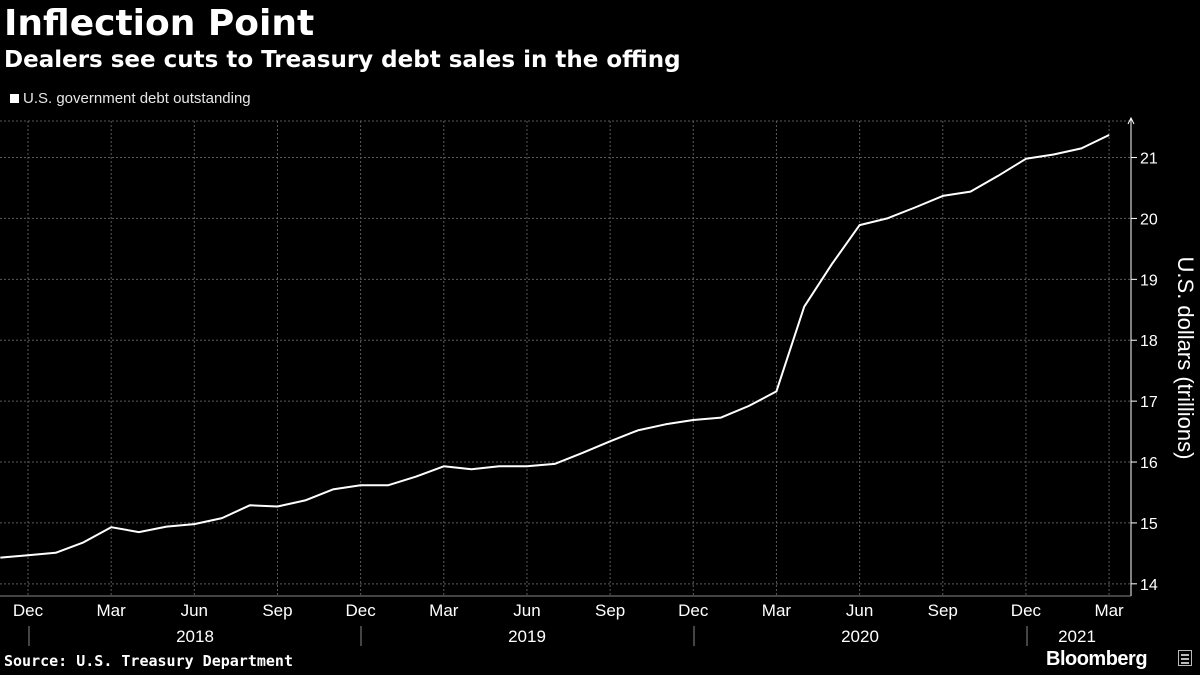 The height and width of the screenshot is (675, 1200). Describe the element at coordinates (1149, 585) in the screenshot. I see `y-tick-label: 14` at that location.